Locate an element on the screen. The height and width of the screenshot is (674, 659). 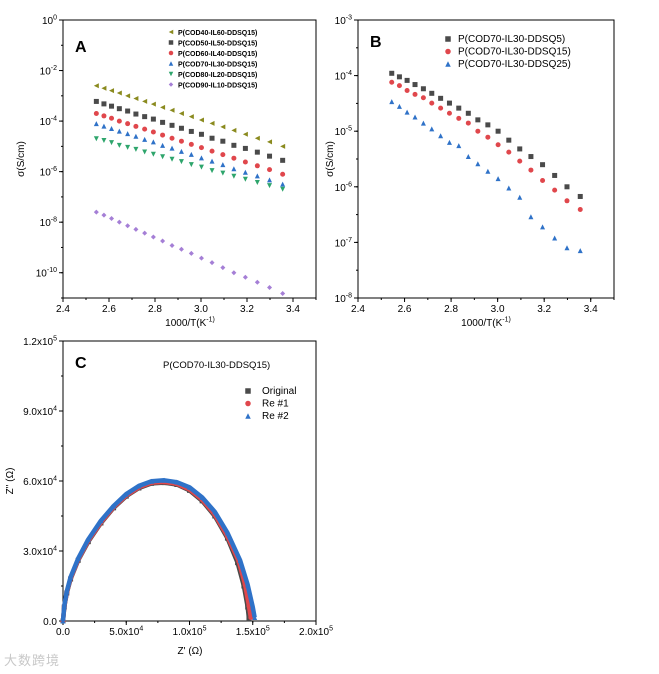
x-axis-title: Z' (Ω) is located at coordinates (190, 651).